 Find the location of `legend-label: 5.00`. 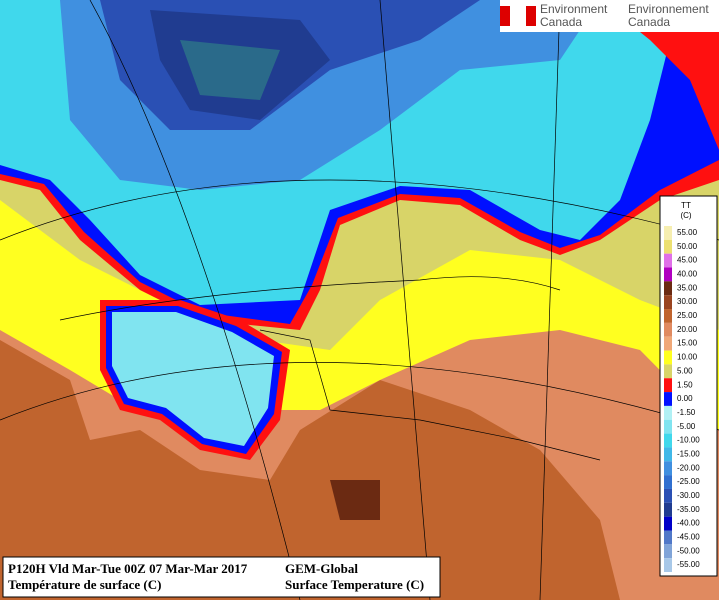

legend-label: 5.00 is located at coordinates (685, 370).